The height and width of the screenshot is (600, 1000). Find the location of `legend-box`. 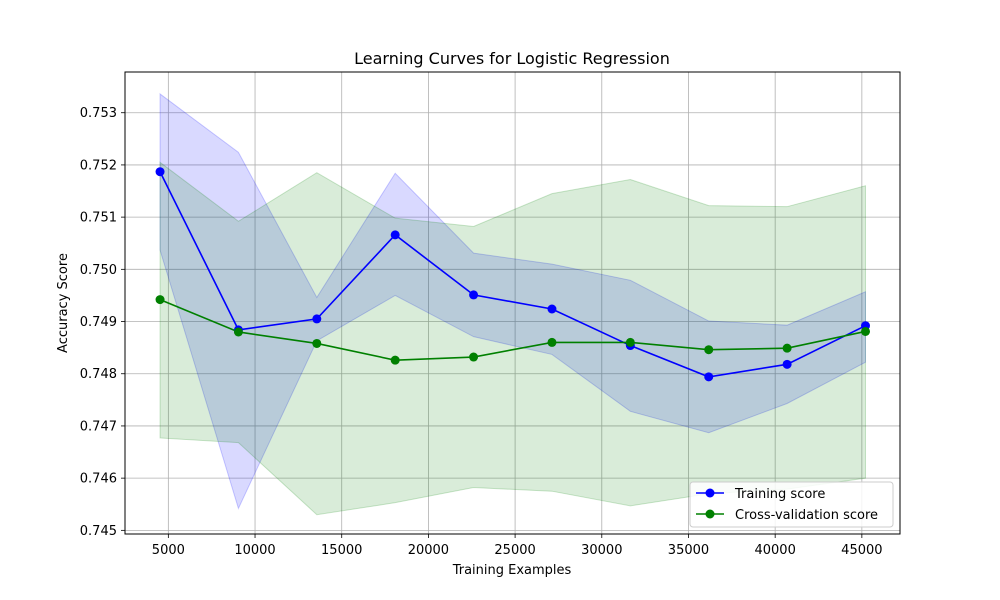

legend-box is located at coordinates (791, 504).